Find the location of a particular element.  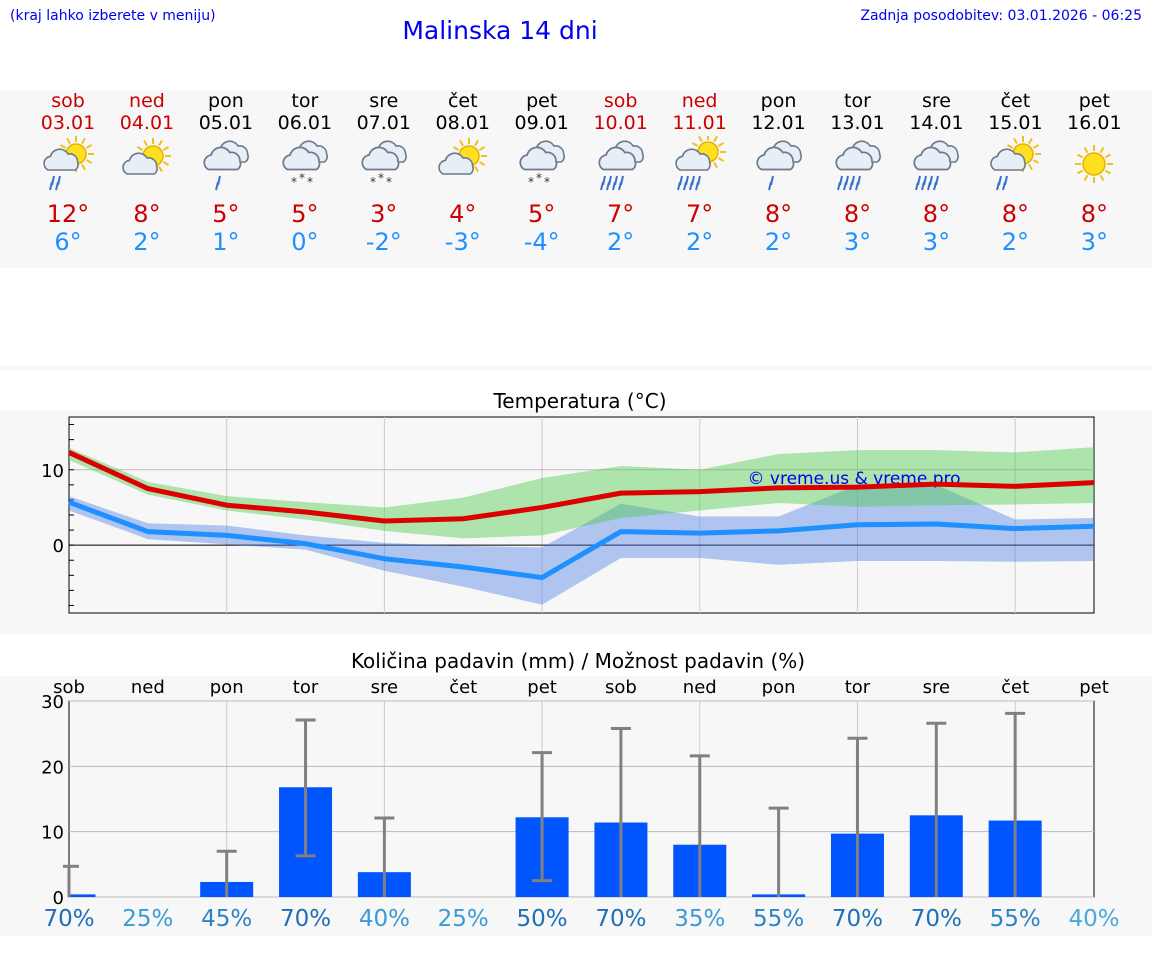

y-tick-label: 10 is located at coordinates (52, 471).